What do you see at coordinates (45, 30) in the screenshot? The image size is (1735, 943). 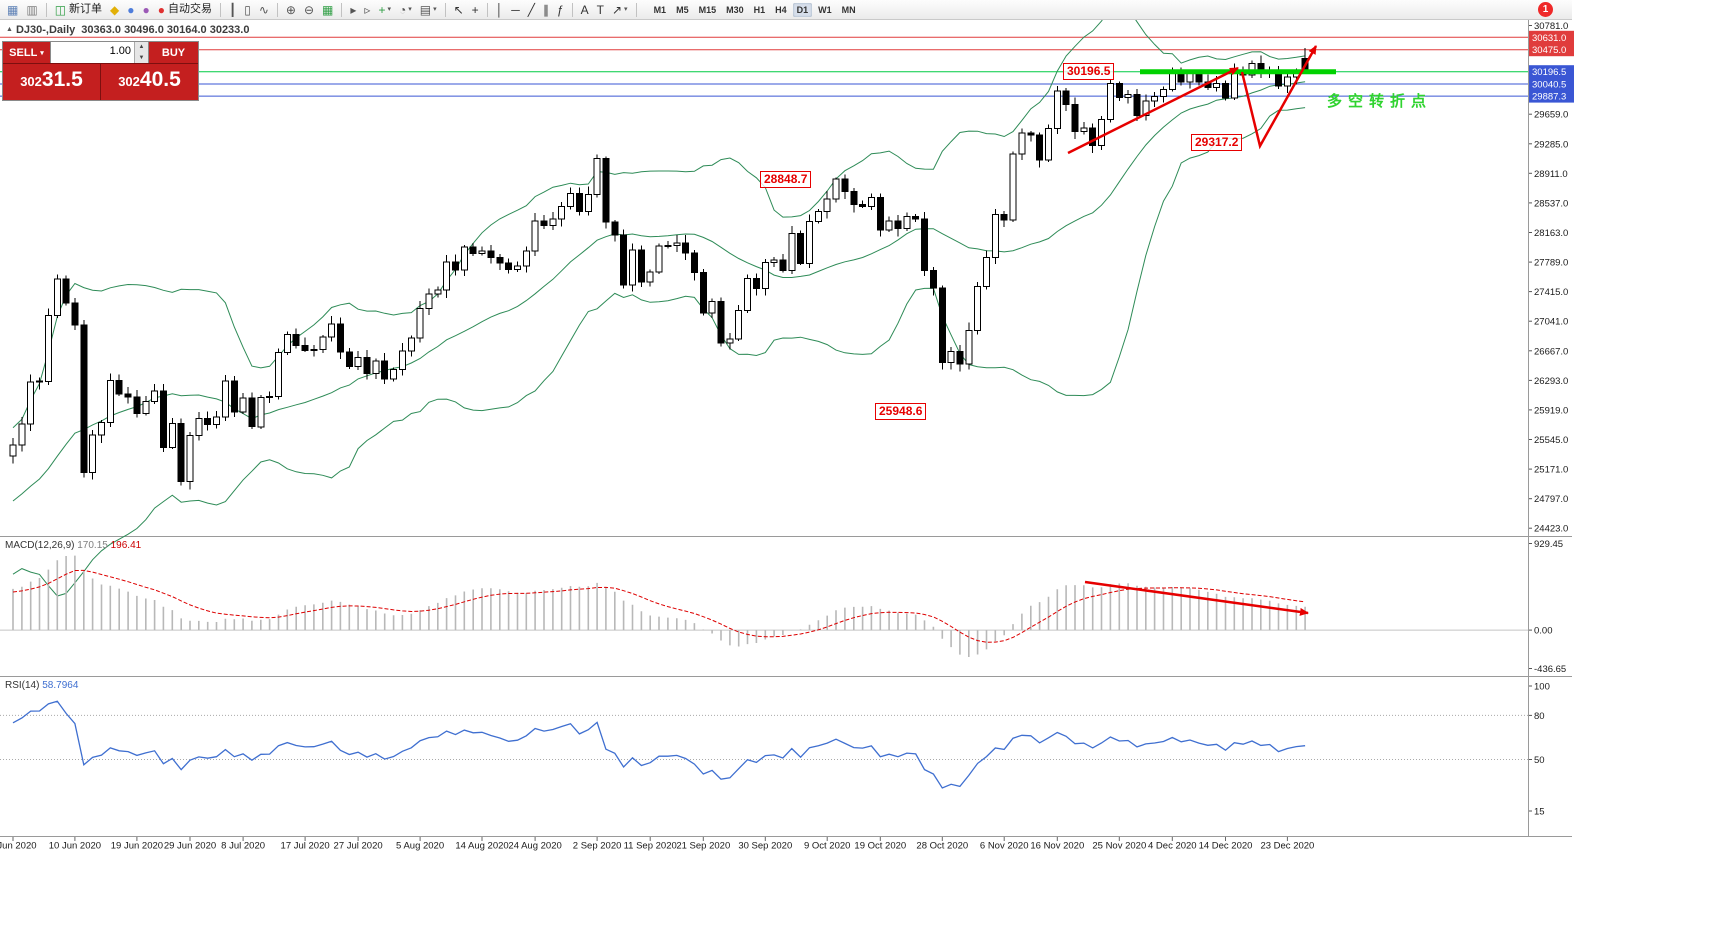 I see `chart-symbol-period: DJ30-,Daily` at bounding box center [45, 30].